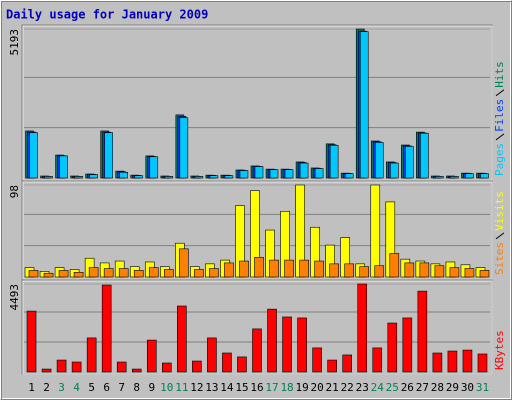 The image size is (512, 400). I want to click on x-tick-label: 24, so click(378, 387).